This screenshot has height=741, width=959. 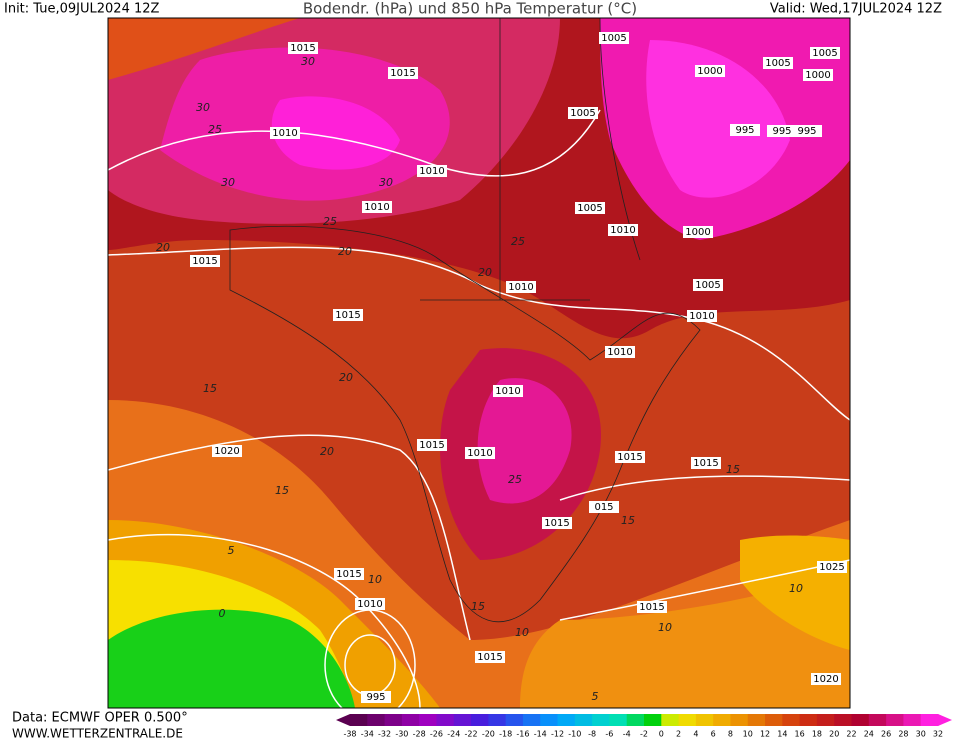 I want to click on colorbar-tick-label: -16, so click(x=522, y=734).